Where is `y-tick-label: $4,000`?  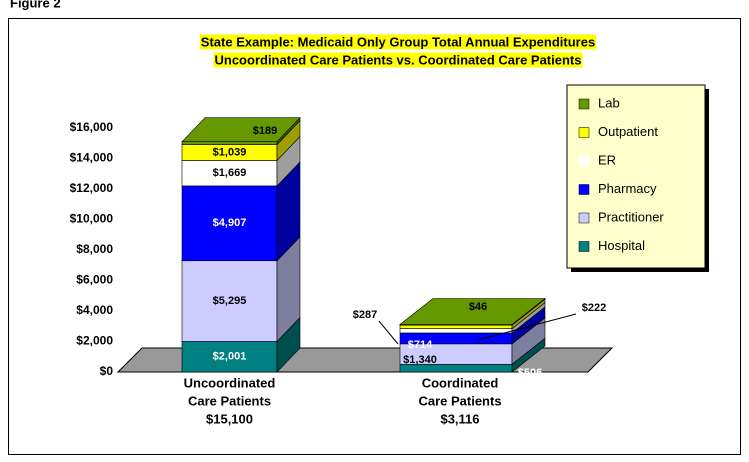 y-tick-label: $4,000 is located at coordinates (94, 310).